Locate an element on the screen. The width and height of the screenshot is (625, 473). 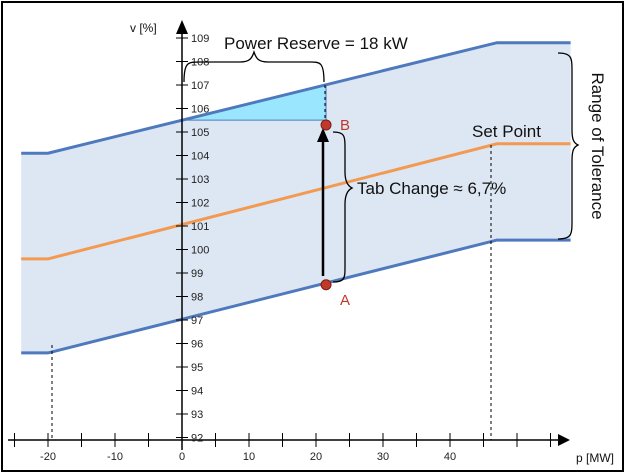
y-tick-label: 97 is located at coordinates (197, 321).